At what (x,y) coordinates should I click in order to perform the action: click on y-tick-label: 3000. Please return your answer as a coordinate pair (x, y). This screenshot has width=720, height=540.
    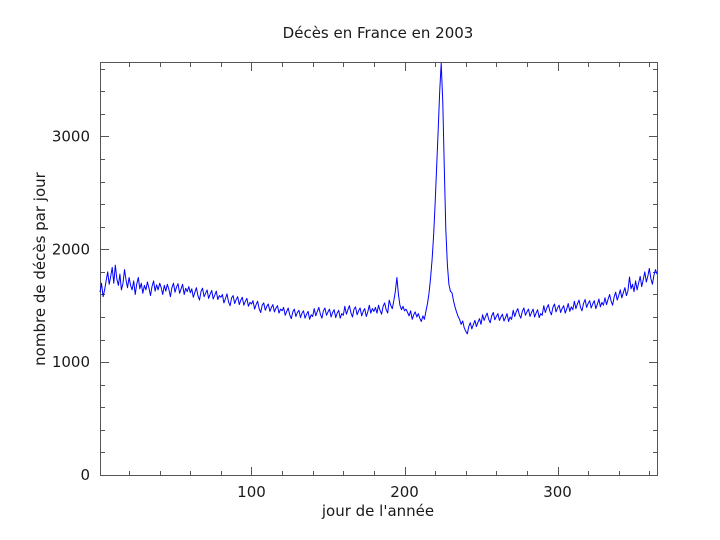
    Looking at the image, I should click on (71, 136).